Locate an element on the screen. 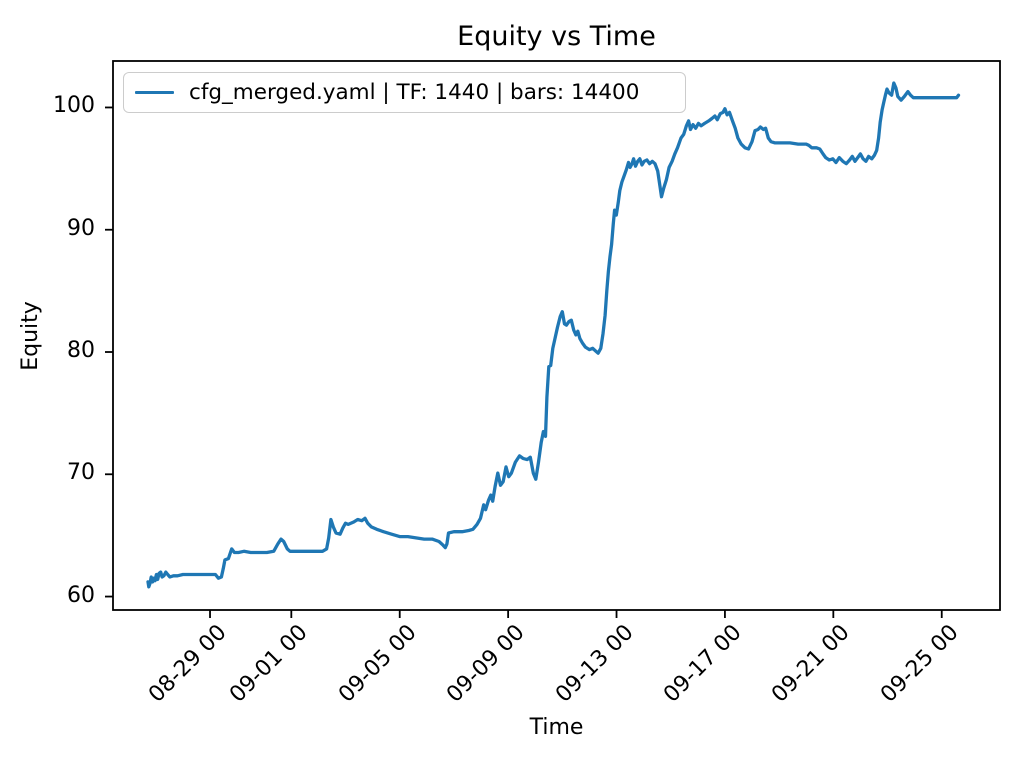  legend: cfg_merged.yaml | TF: 1440 | bars: 14400 is located at coordinates (404, 92).